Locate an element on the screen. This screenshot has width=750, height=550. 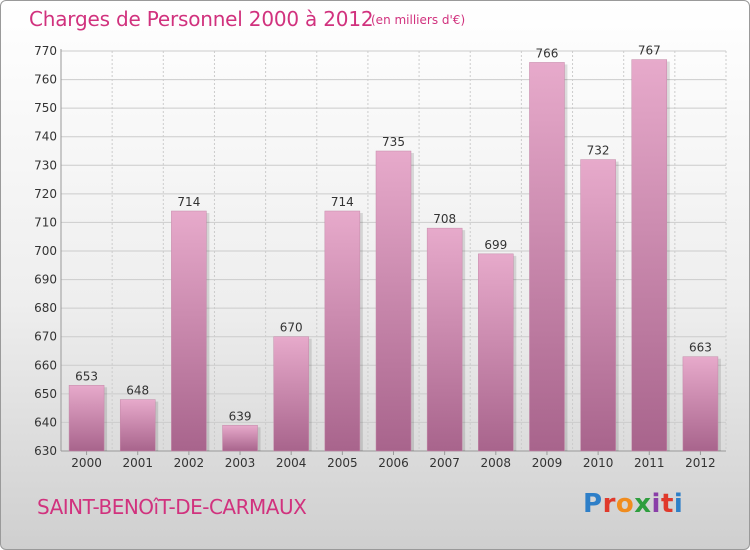
data-label: 648 is located at coordinates (137, 391).